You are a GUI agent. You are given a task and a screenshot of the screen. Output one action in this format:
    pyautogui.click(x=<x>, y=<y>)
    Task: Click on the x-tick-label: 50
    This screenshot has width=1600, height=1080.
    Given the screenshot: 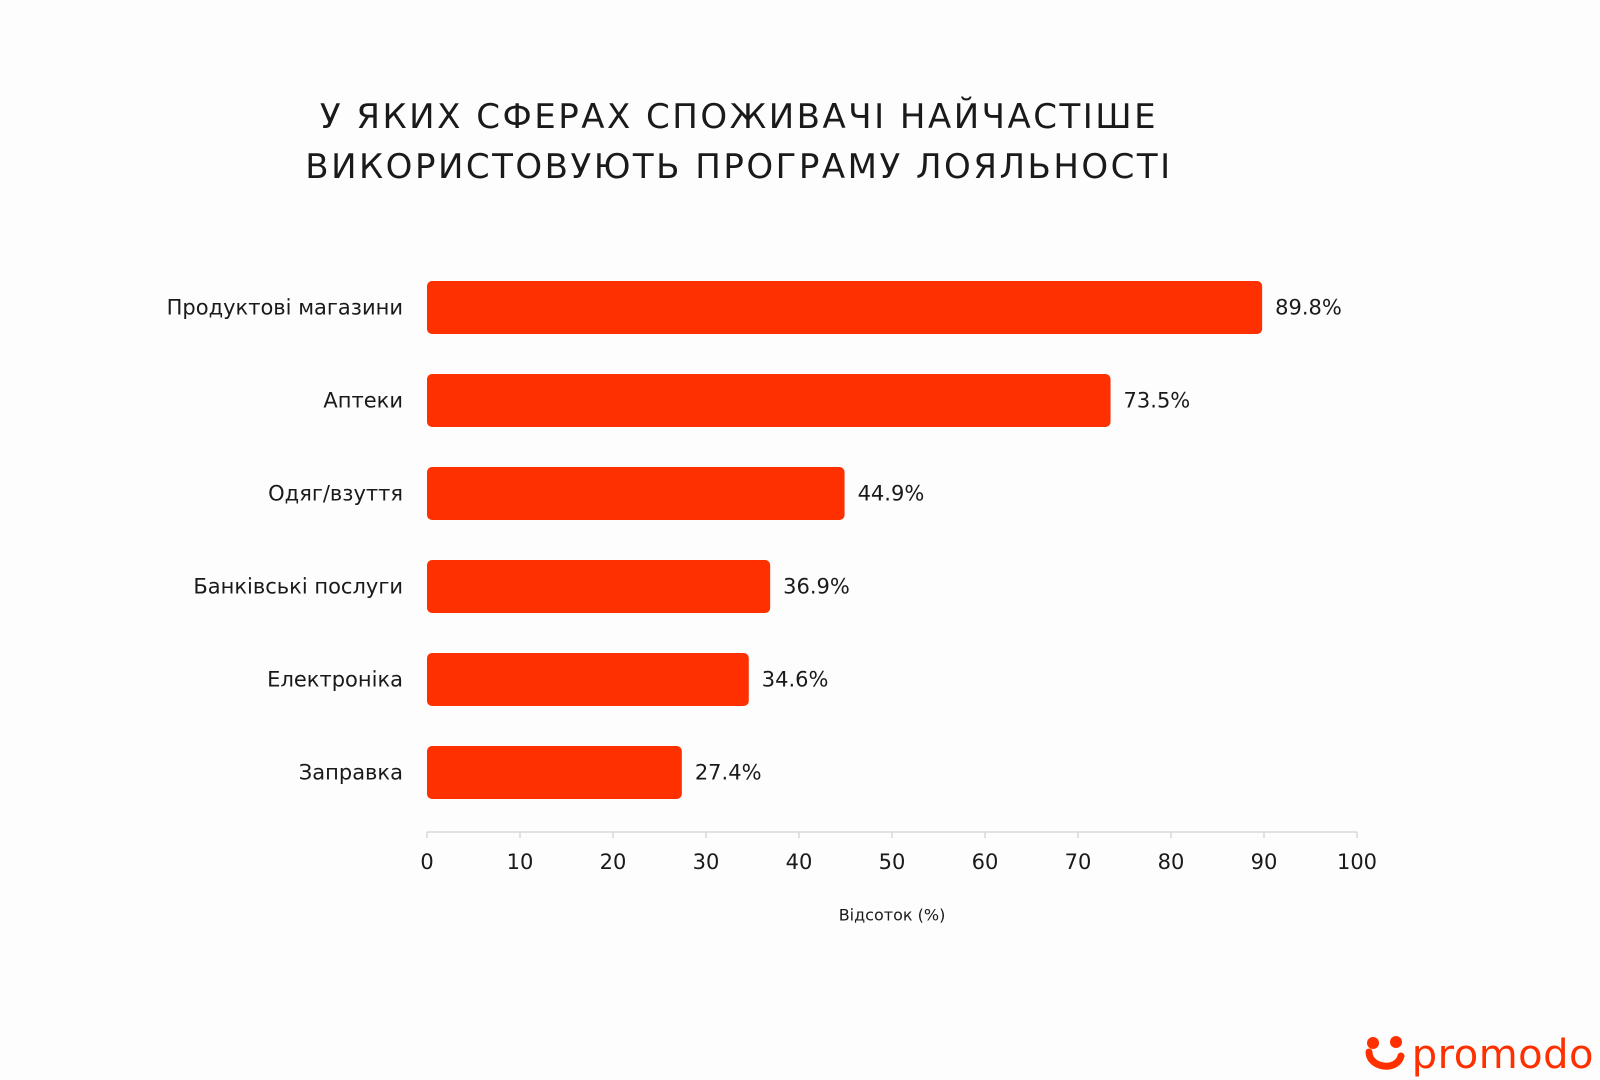 What is the action you would take?
    pyautogui.click(x=892, y=862)
    